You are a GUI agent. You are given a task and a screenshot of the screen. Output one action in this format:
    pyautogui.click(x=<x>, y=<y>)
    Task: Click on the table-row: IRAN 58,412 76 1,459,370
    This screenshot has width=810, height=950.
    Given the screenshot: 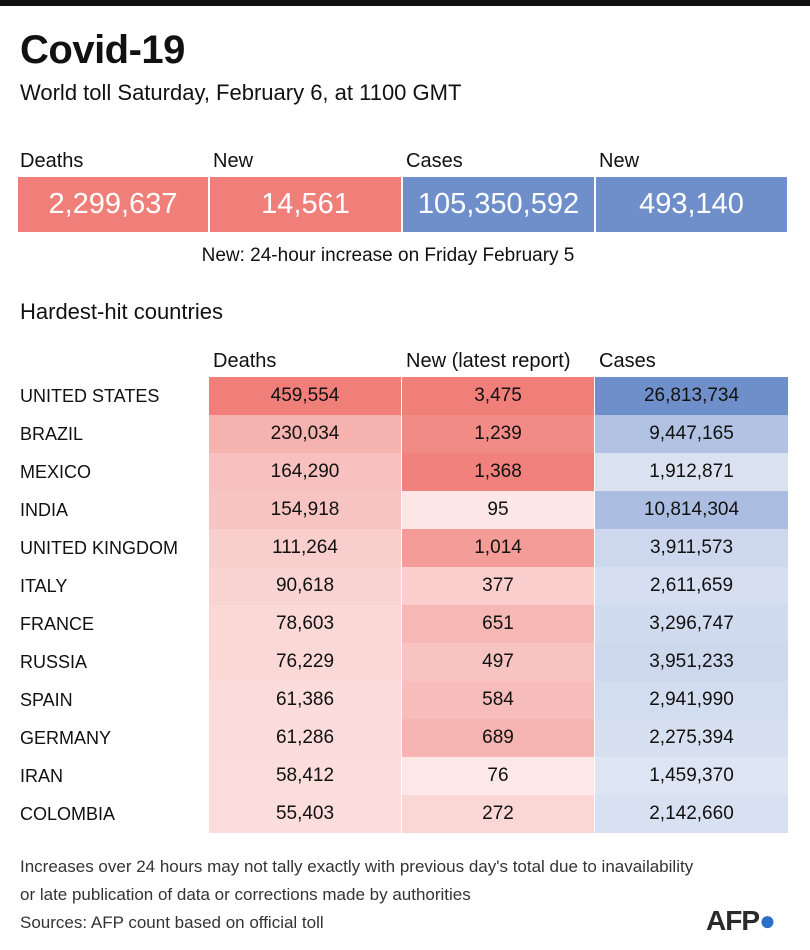 What is the action you would take?
    pyautogui.click(x=405, y=776)
    